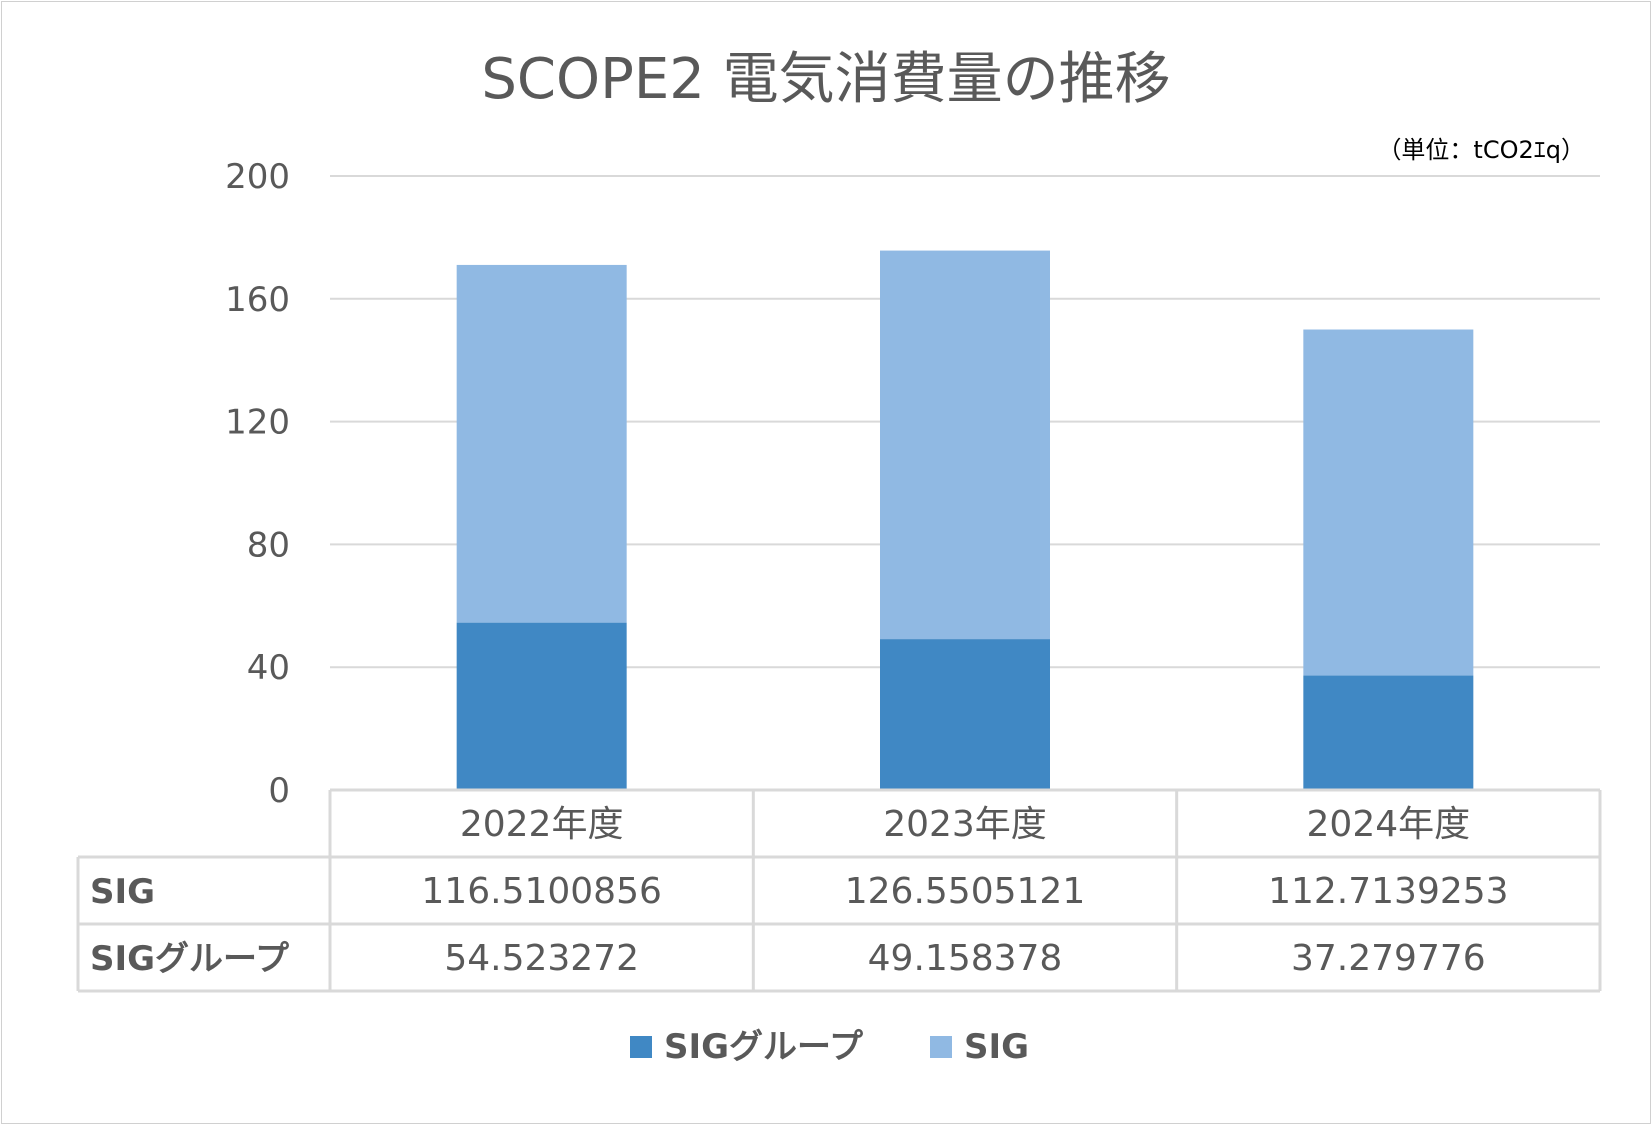 This screenshot has width=1652, height=1125. Describe the element at coordinates (257, 300) in the screenshot. I see `y-tick-label: 160` at that location.